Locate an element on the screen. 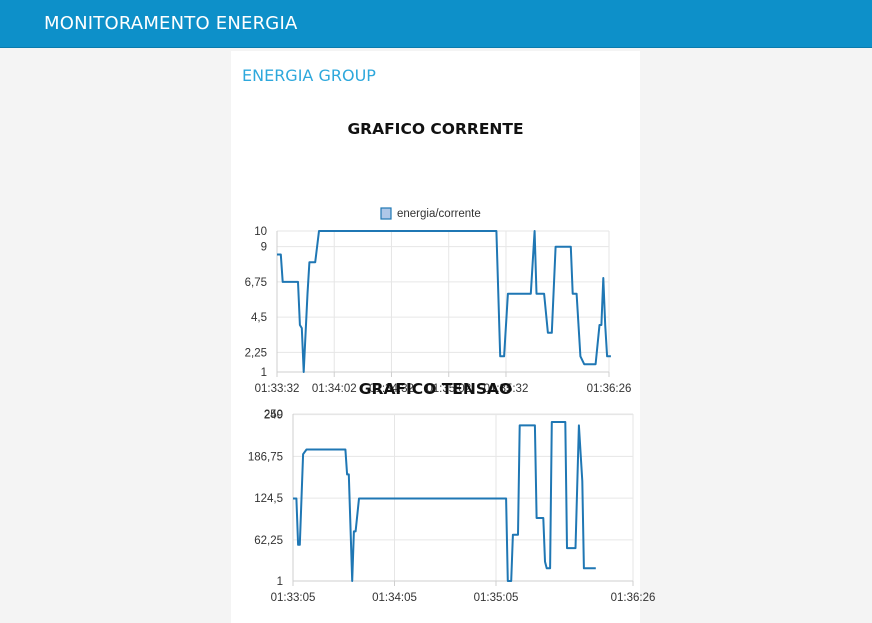  y-tick-label: 186,75 is located at coordinates (265, 457).